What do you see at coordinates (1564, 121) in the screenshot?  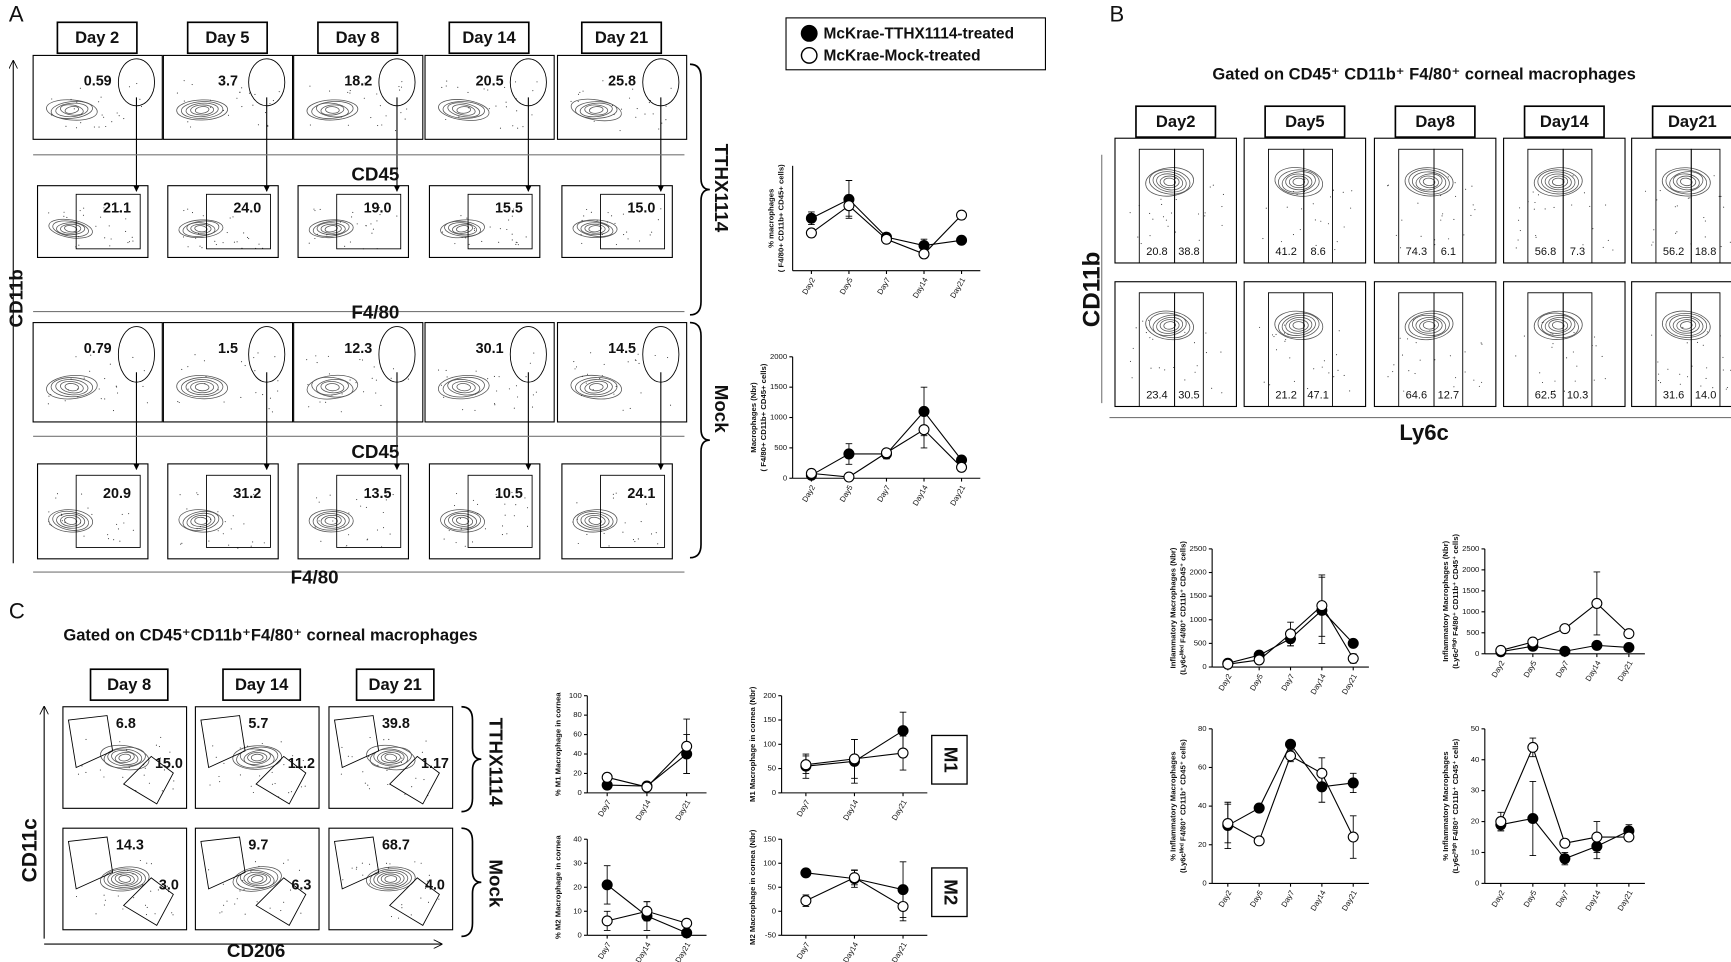 I see `day-box` at bounding box center [1564, 121].